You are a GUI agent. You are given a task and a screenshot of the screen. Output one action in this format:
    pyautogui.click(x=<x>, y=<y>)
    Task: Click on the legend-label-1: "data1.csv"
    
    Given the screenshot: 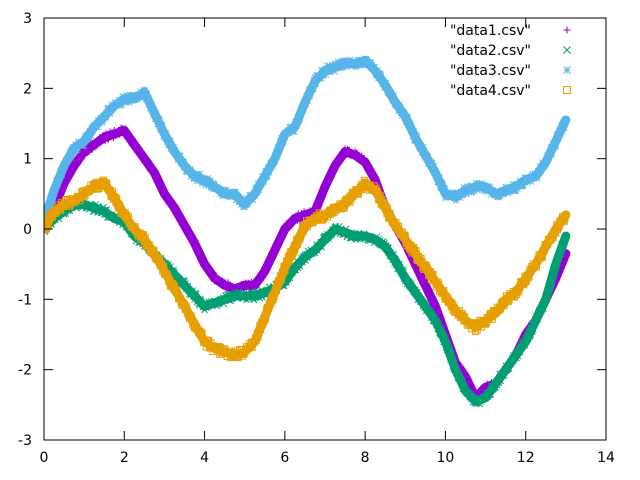 What is the action you would take?
    pyautogui.click(x=490, y=31)
    